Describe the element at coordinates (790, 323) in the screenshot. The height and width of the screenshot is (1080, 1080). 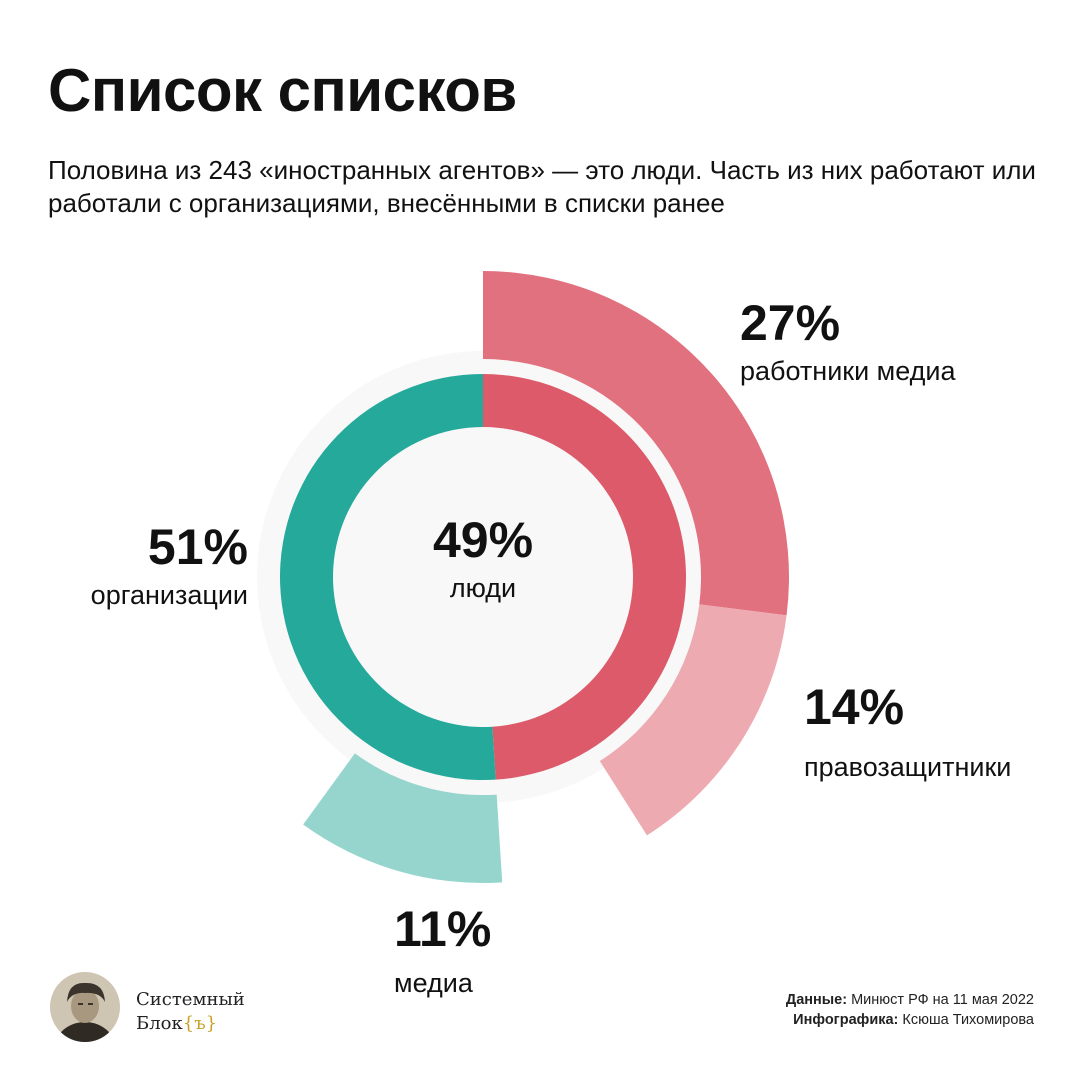
I see `value-label: 27%` at that location.